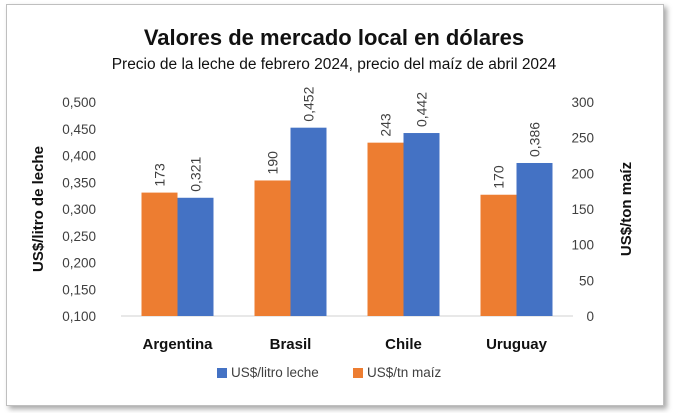 The height and width of the screenshot is (413, 674). I want to click on left-tick-label: 0,200, so click(79, 263).